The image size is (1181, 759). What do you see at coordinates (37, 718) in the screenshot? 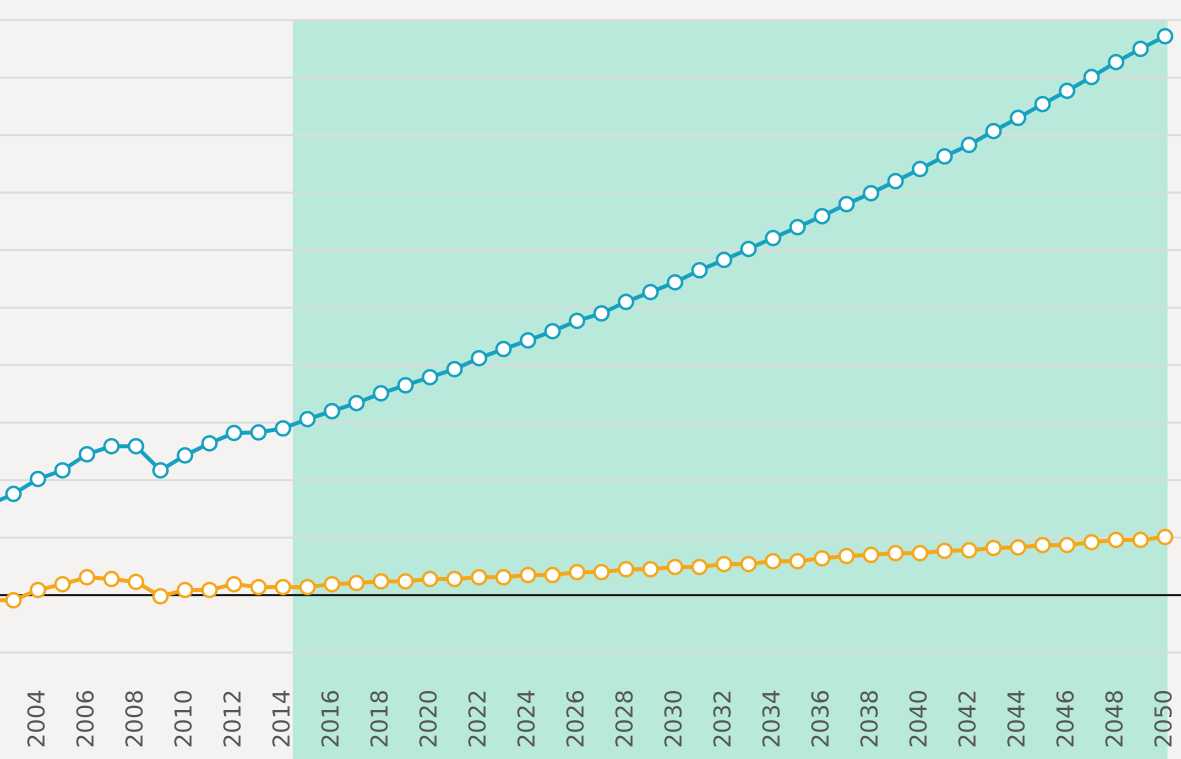
I see `x-tick-label: 2004` at bounding box center [37, 718].